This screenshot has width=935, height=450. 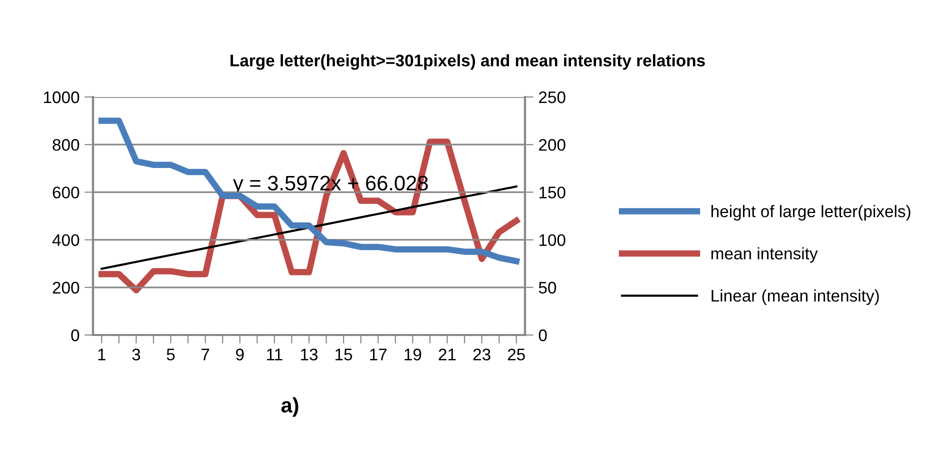 What do you see at coordinates (102, 354) in the screenshot?
I see `x-tick-label: 1` at bounding box center [102, 354].